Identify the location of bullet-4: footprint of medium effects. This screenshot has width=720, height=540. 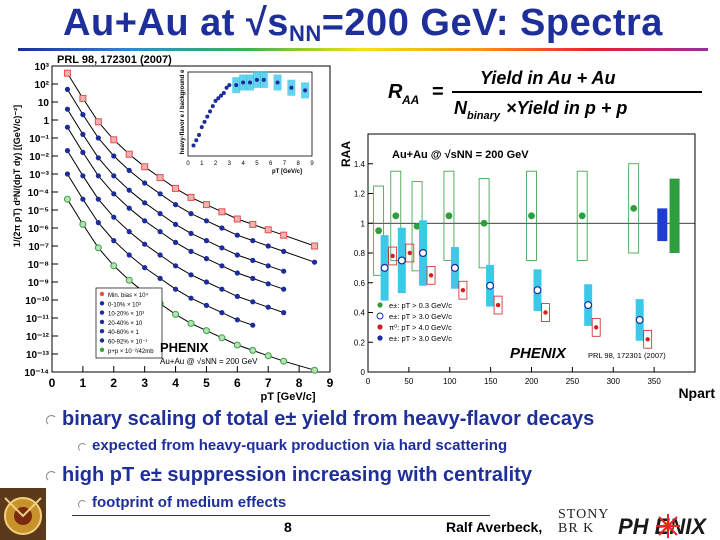
(189, 502).